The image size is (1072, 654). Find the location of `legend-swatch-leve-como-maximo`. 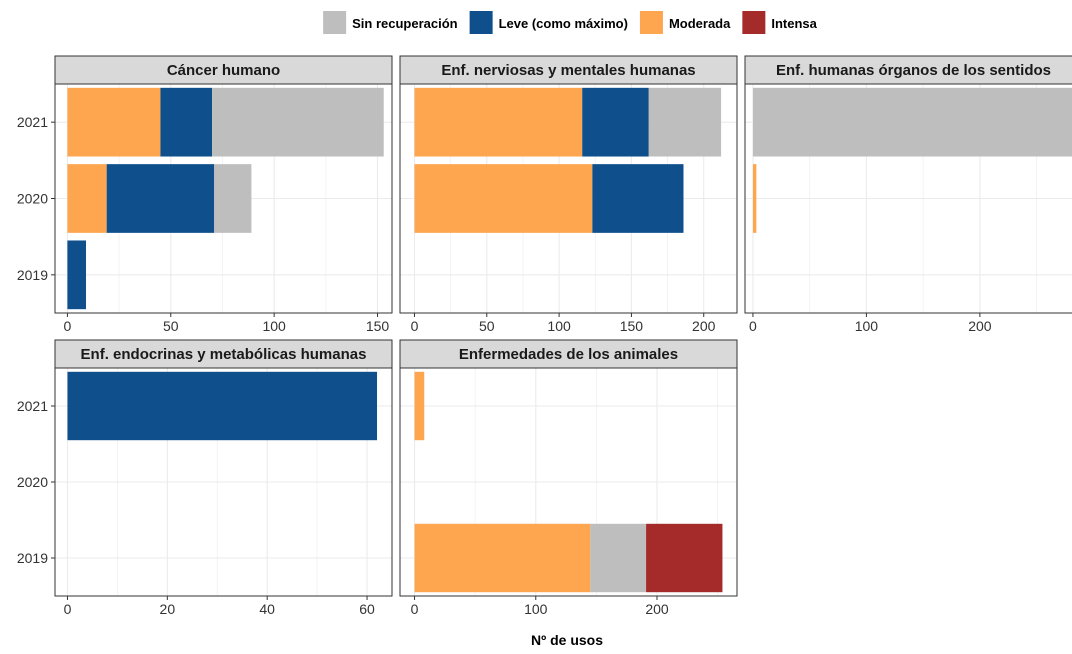

legend-swatch-leve-como-maximo is located at coordinates (481, 22).